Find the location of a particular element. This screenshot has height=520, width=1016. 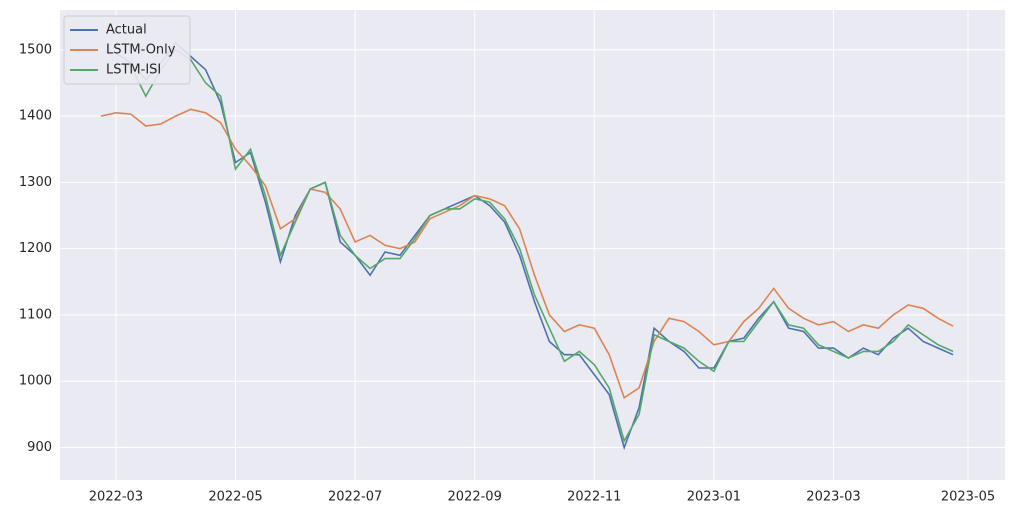

y-tick-label: 1300 is located at coordinates (35, 182).